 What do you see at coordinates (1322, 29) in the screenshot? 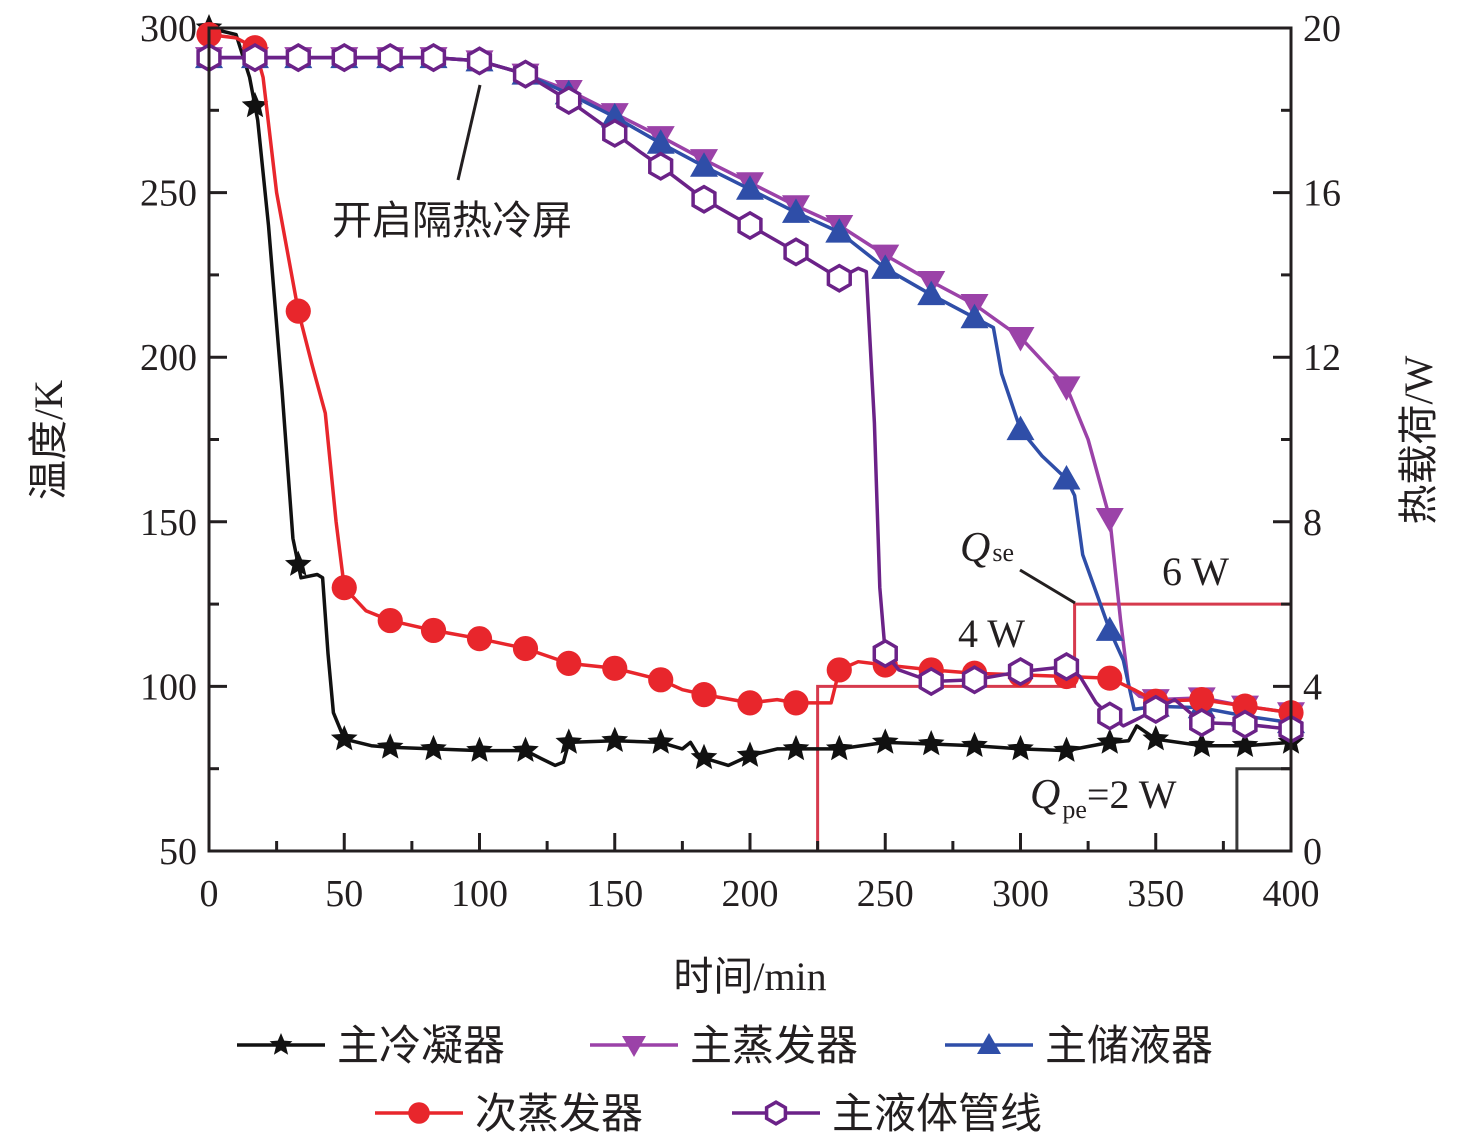
I see `y-right-tick-label: 20` at bounding box center [1322, 29].